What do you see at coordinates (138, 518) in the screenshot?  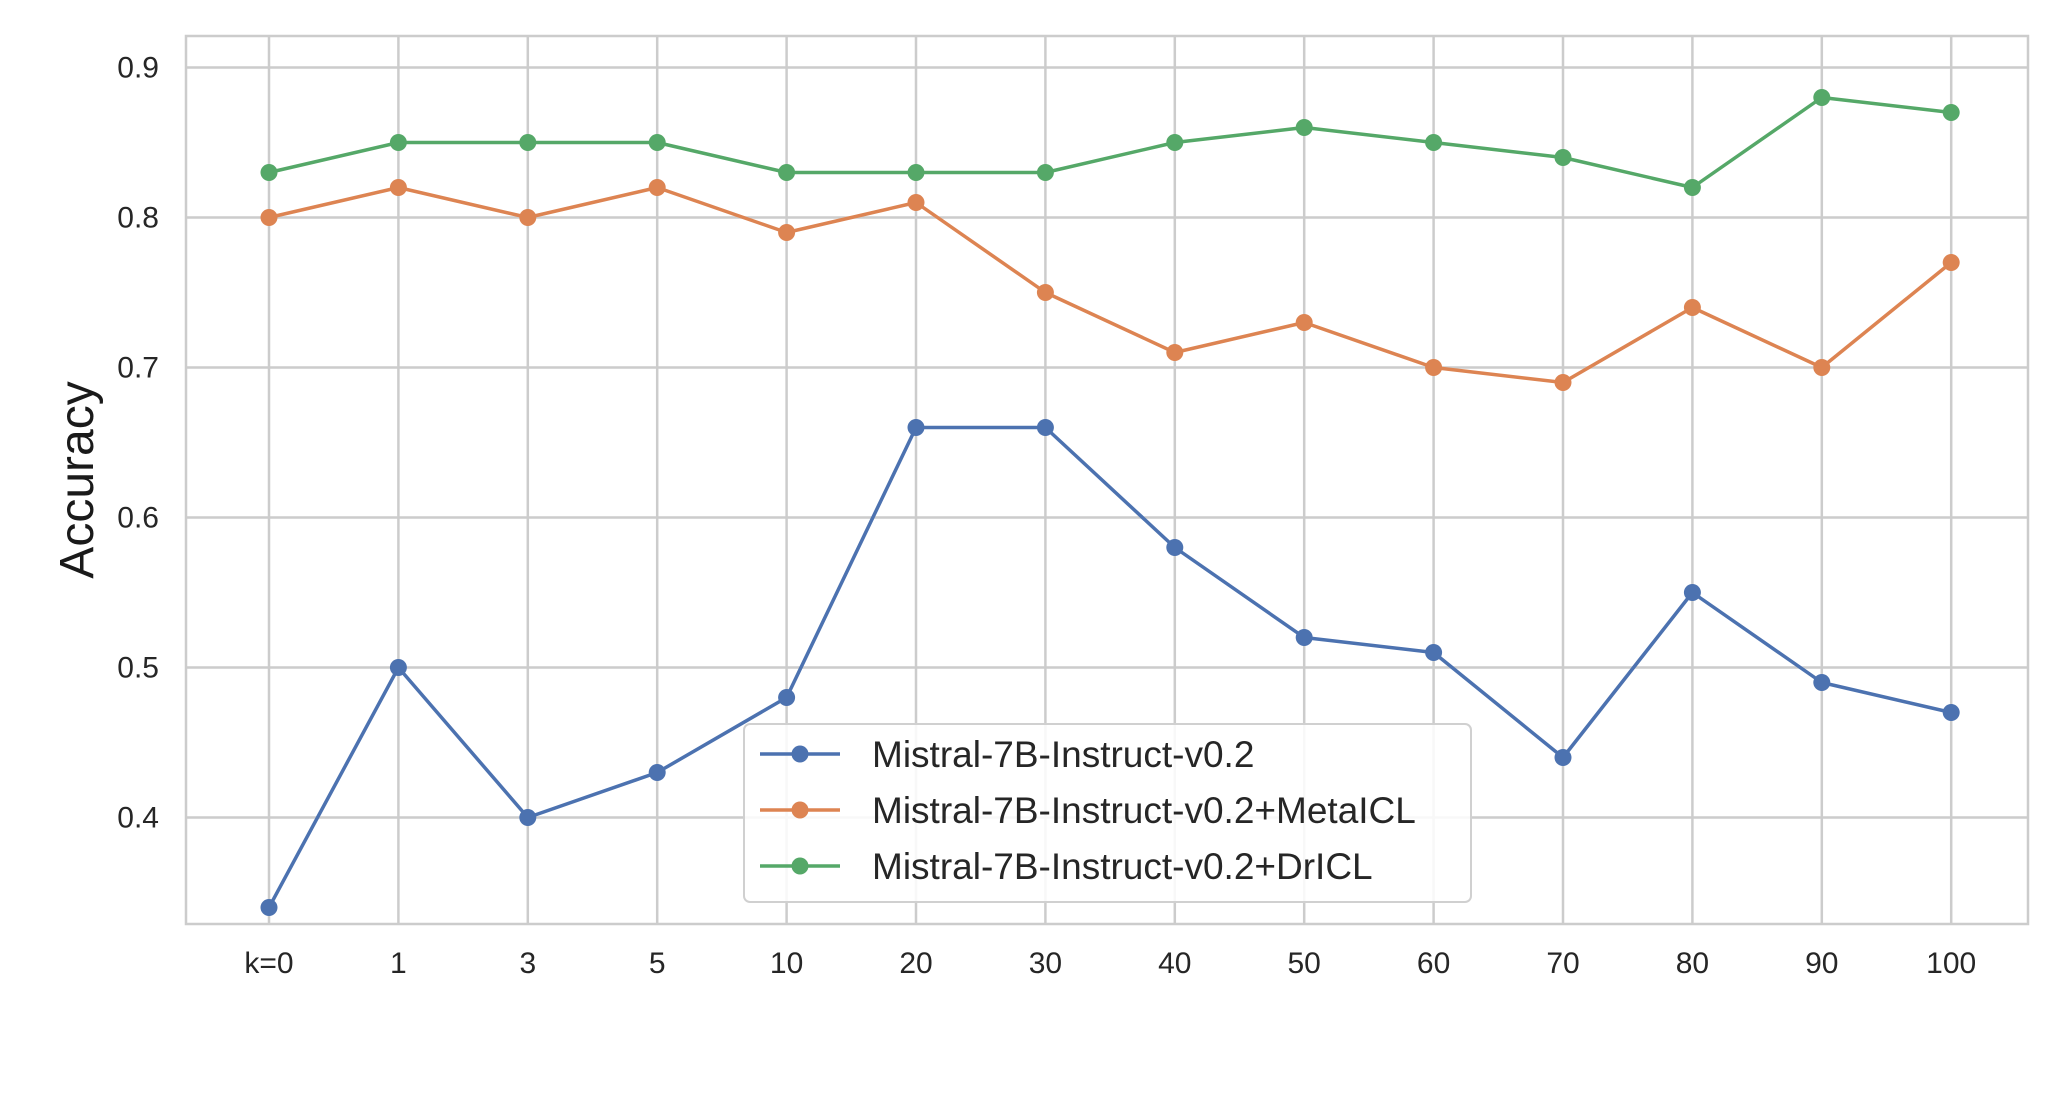 I see `y-tick-label: 0.6` at bounding box center [138, 518].